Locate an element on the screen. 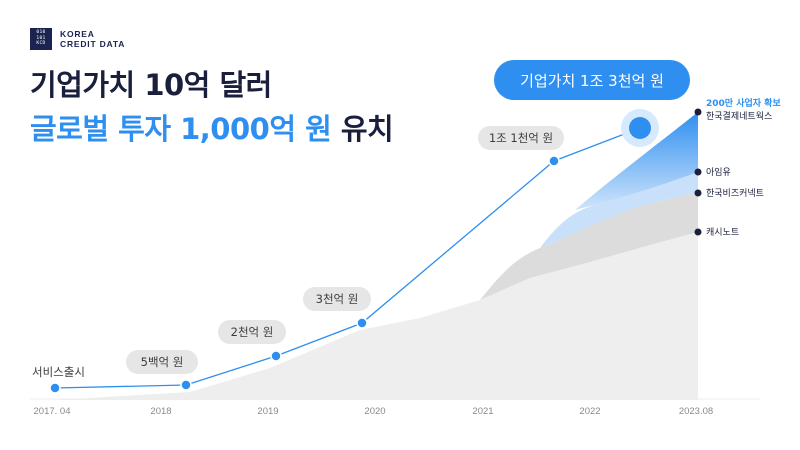  pill-3thou is located at coordinates (337, 299).